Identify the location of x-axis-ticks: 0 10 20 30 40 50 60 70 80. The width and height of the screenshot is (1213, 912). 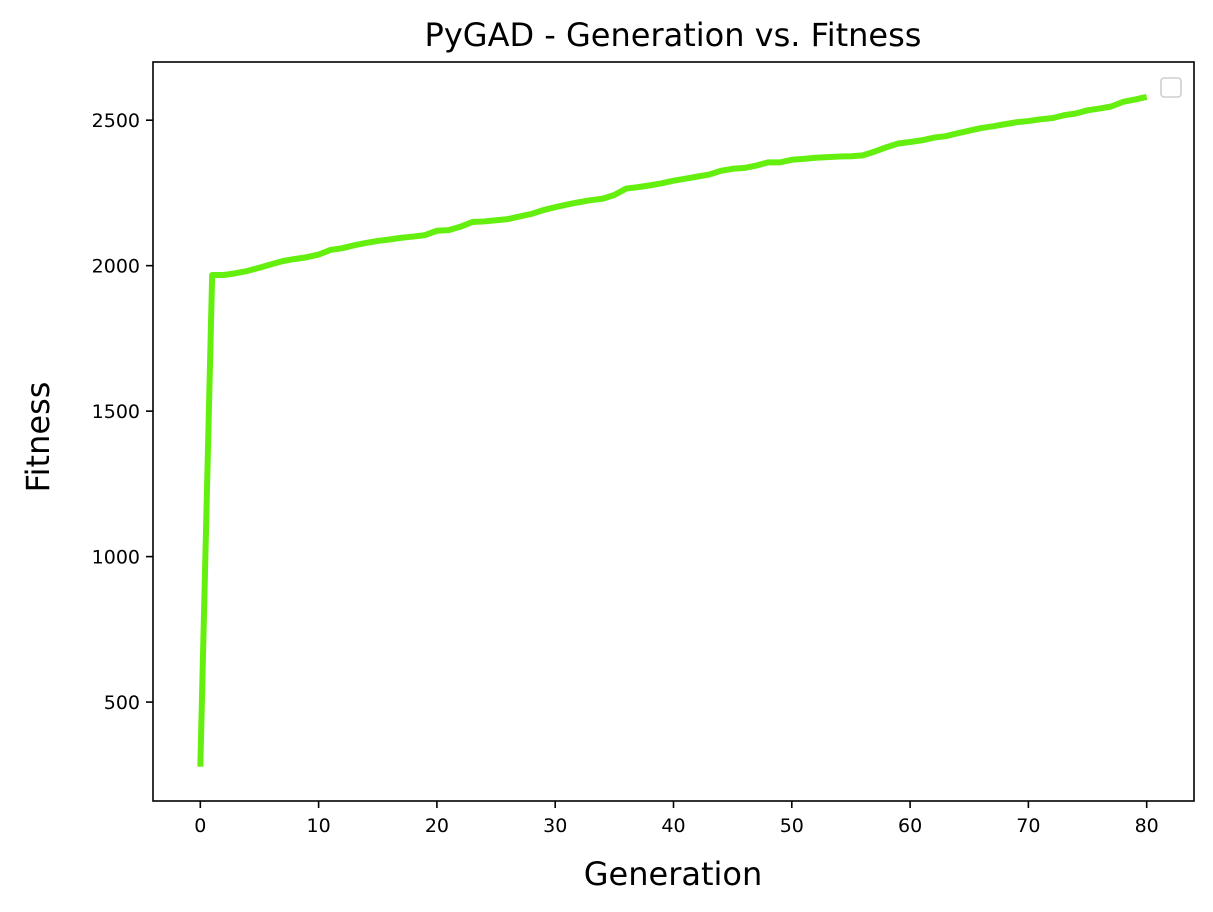
(676, 819).